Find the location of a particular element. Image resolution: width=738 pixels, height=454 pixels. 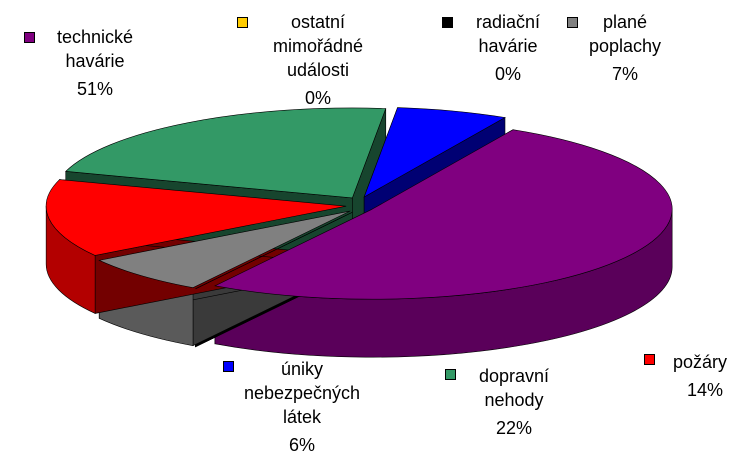

data-label: úniky nebezpečných látek is located at coordinates (302, 393).